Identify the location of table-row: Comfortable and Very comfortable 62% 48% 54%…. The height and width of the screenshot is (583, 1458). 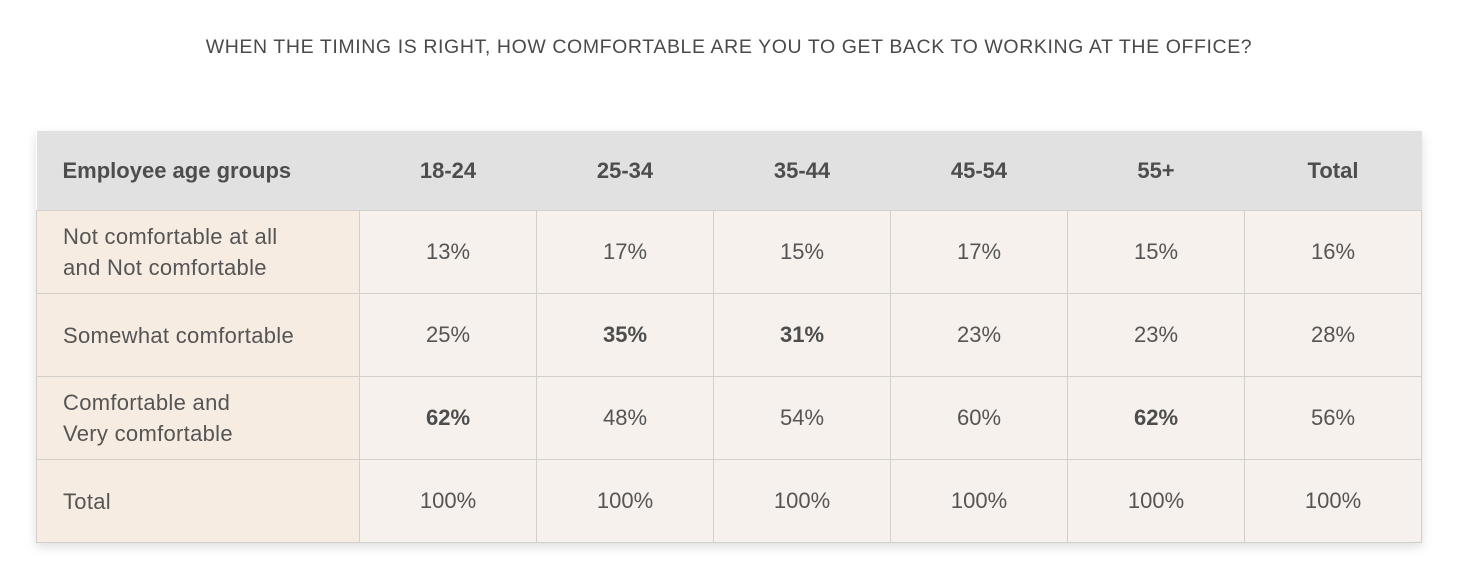
(729, 418).